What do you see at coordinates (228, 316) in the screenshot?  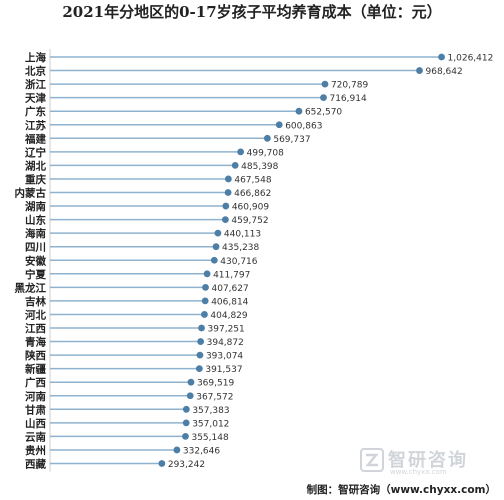 I see `value-label: 404,829` at bounding box center [228, 316].